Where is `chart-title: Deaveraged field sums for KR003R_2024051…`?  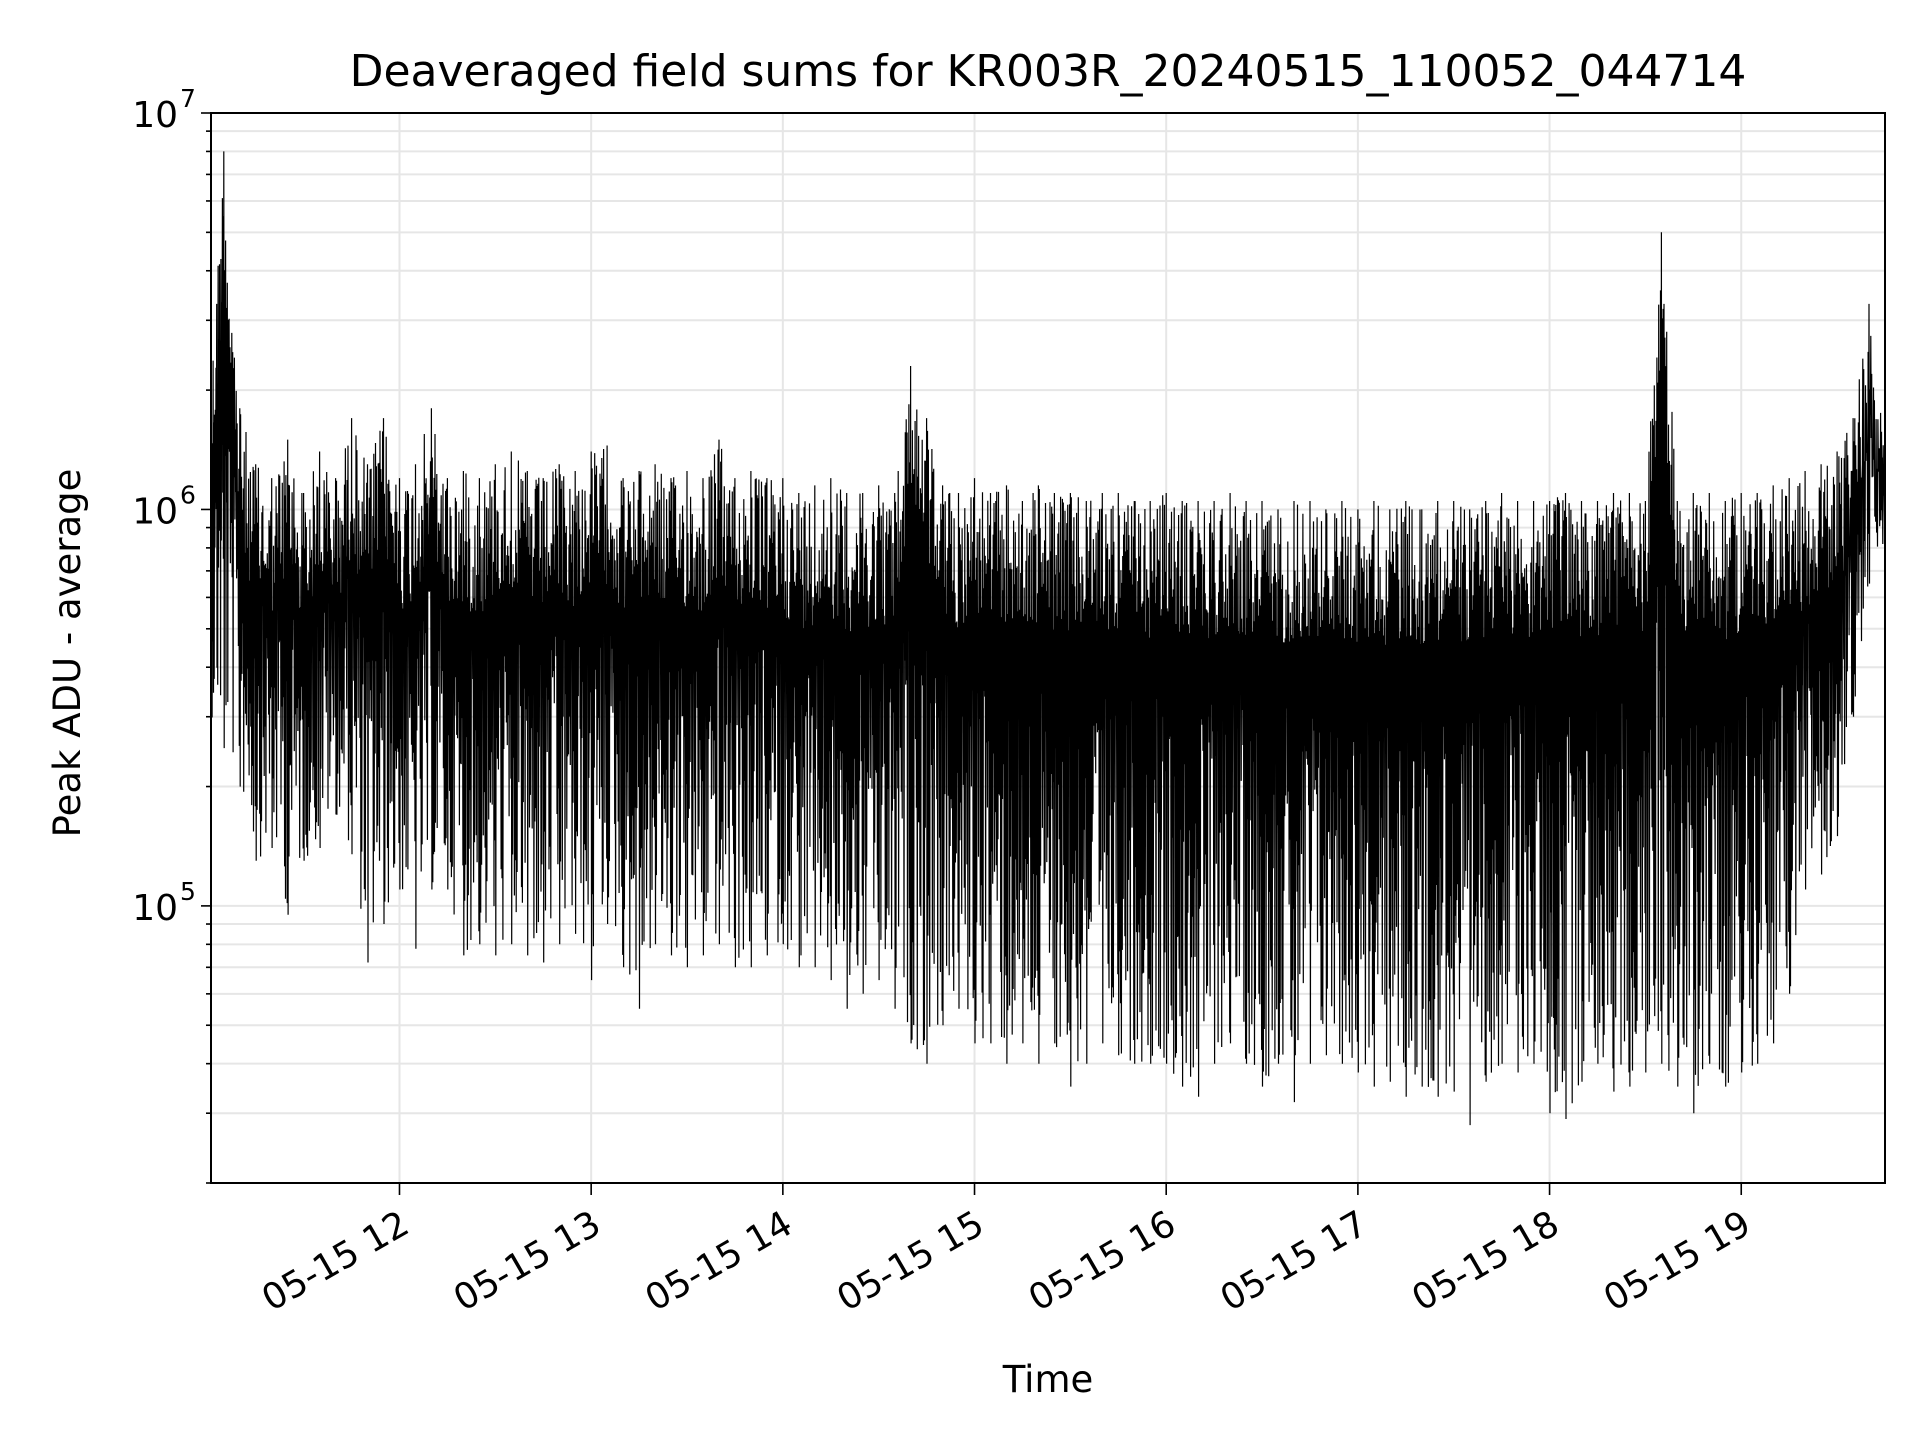 chart-title: Deaveraged field sums for KR003R_2024051… is located at coordinates (1048, 71).